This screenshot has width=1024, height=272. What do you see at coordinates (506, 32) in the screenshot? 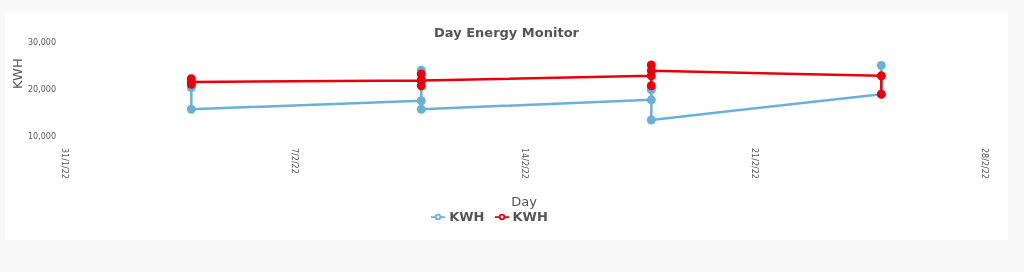
I see `chart-title: Day Energy Monitor` at bounding box center [506, 32].